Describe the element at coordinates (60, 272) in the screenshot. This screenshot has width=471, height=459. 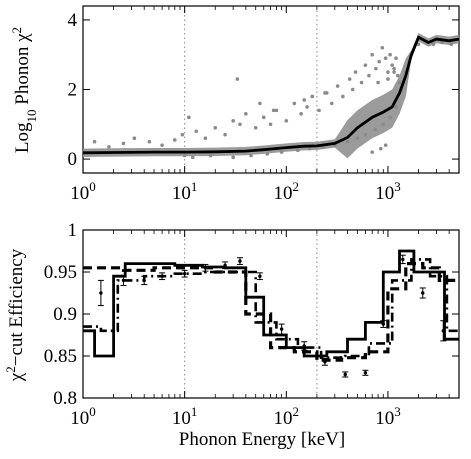
I see `bot-ytick-label-3: 0.95` at that location.